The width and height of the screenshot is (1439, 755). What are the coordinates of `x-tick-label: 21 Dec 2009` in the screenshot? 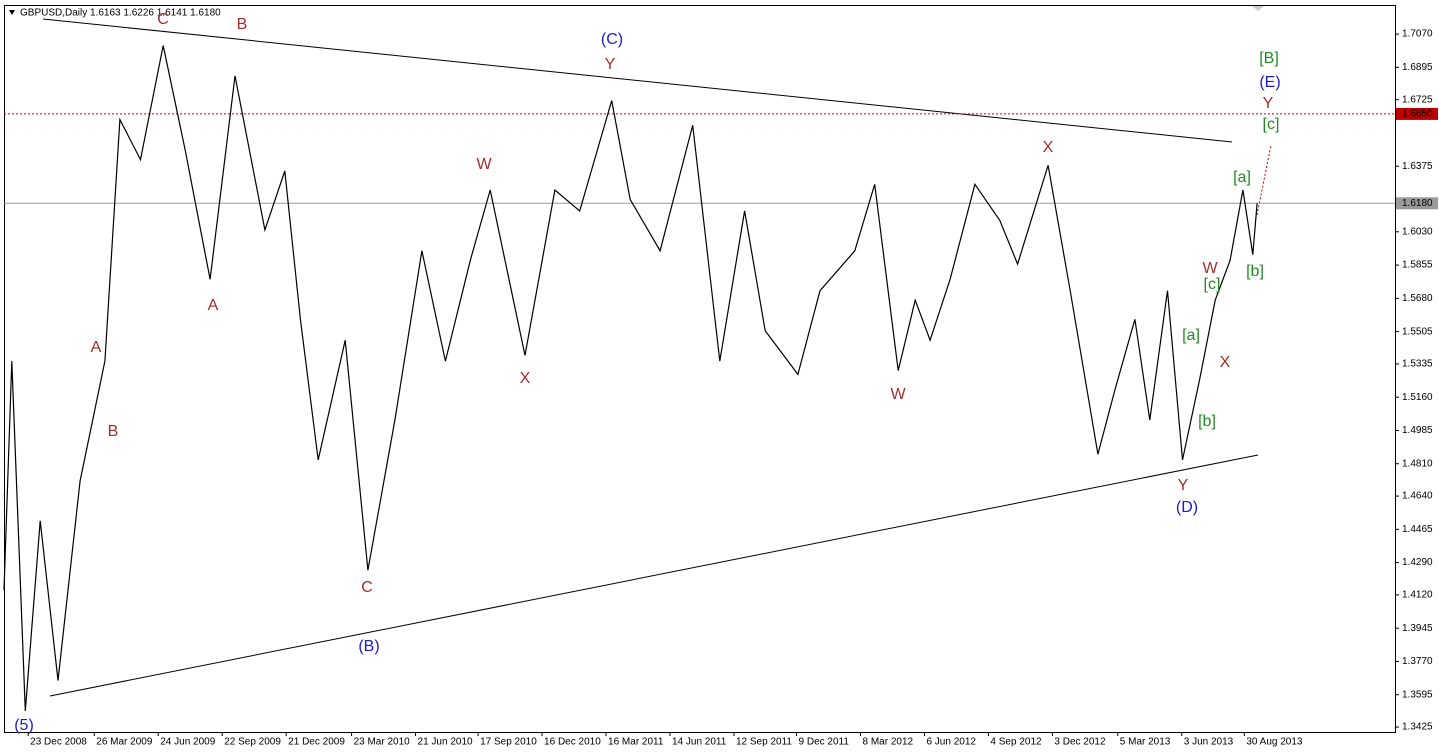 It's located at (316, 742).